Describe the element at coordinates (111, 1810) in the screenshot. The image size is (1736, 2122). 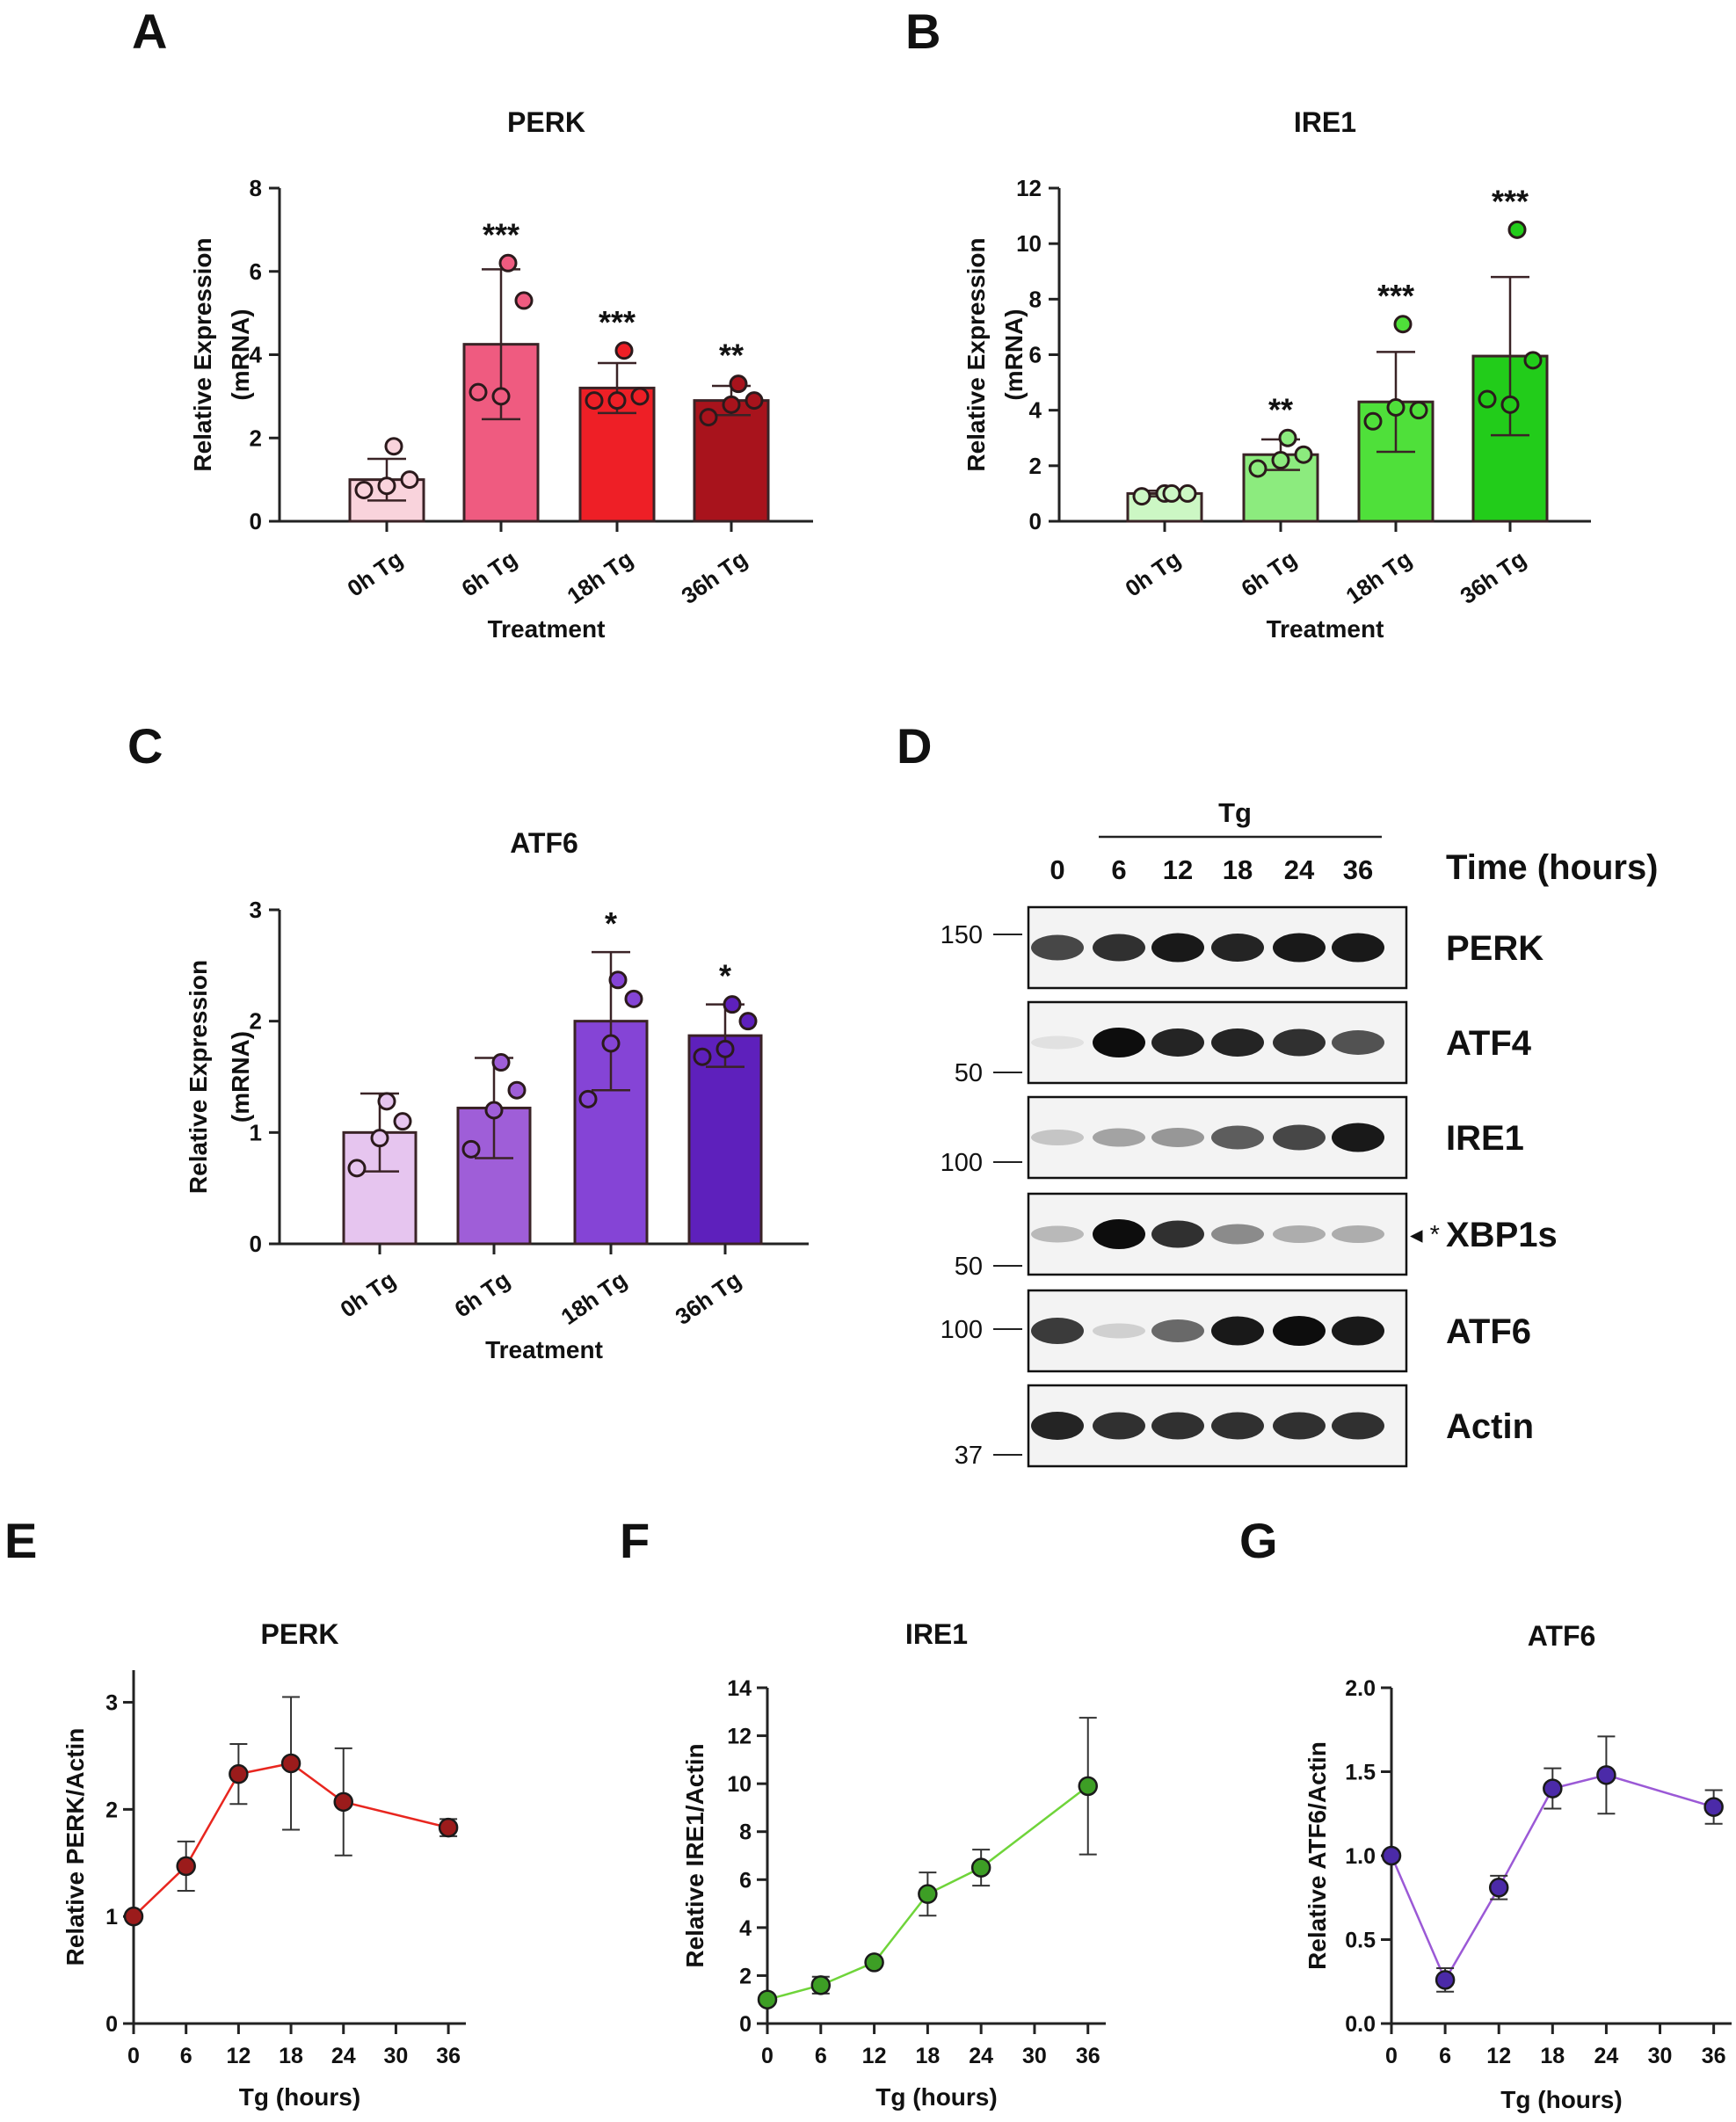
I see `y-tick-label: 2` at that location.